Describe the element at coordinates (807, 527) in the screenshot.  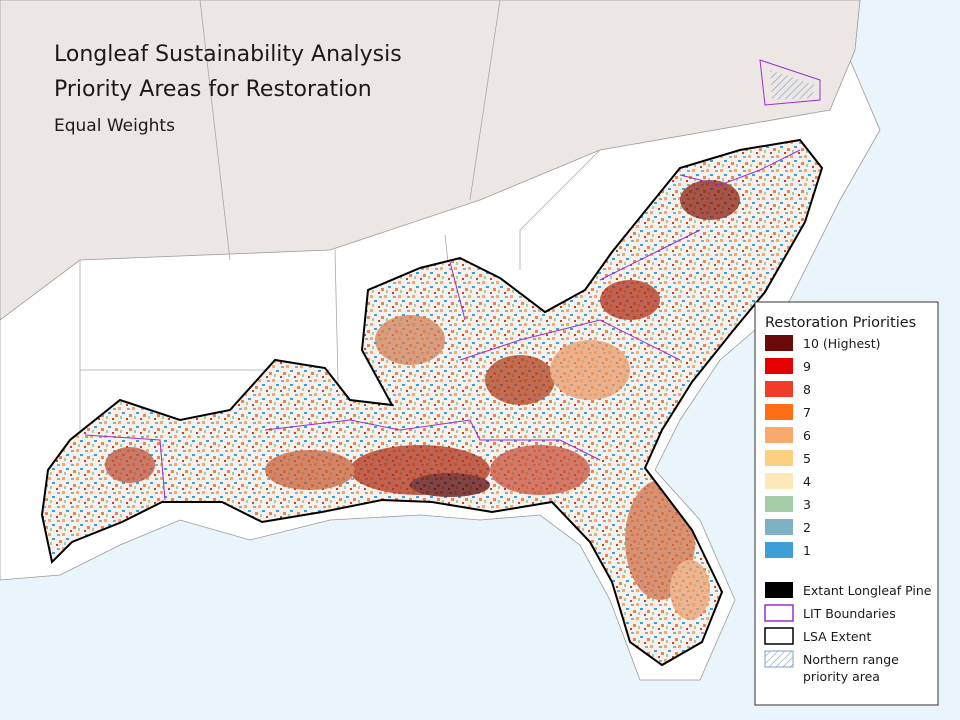
I see `legend-label: 2` at that location.